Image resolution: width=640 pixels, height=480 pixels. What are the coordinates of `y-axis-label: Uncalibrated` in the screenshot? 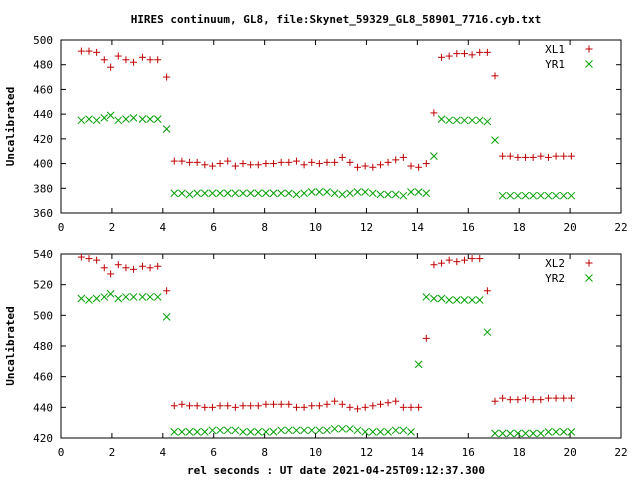 It's located at (10, 345).